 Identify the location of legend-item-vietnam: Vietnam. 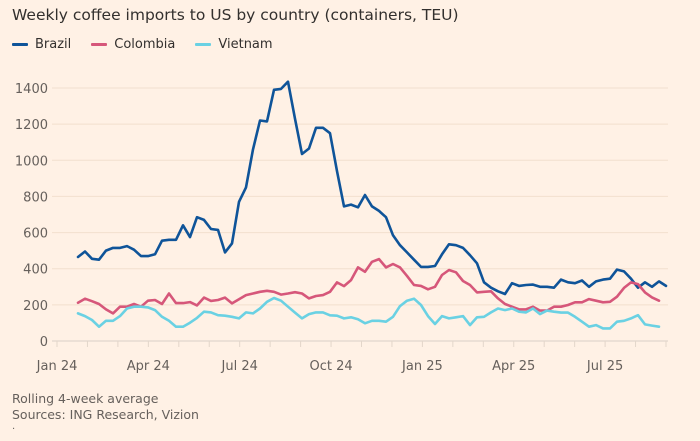
(234, 44).